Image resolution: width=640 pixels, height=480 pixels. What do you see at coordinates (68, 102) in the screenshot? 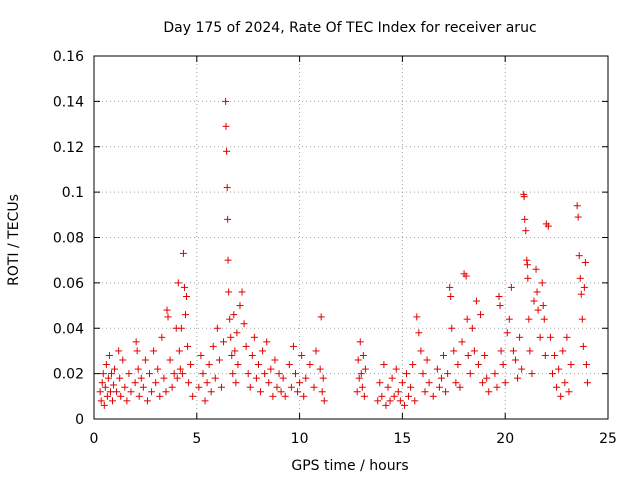
I see `y-tick-label-7: 0.14` at bounding box center [68, 102].